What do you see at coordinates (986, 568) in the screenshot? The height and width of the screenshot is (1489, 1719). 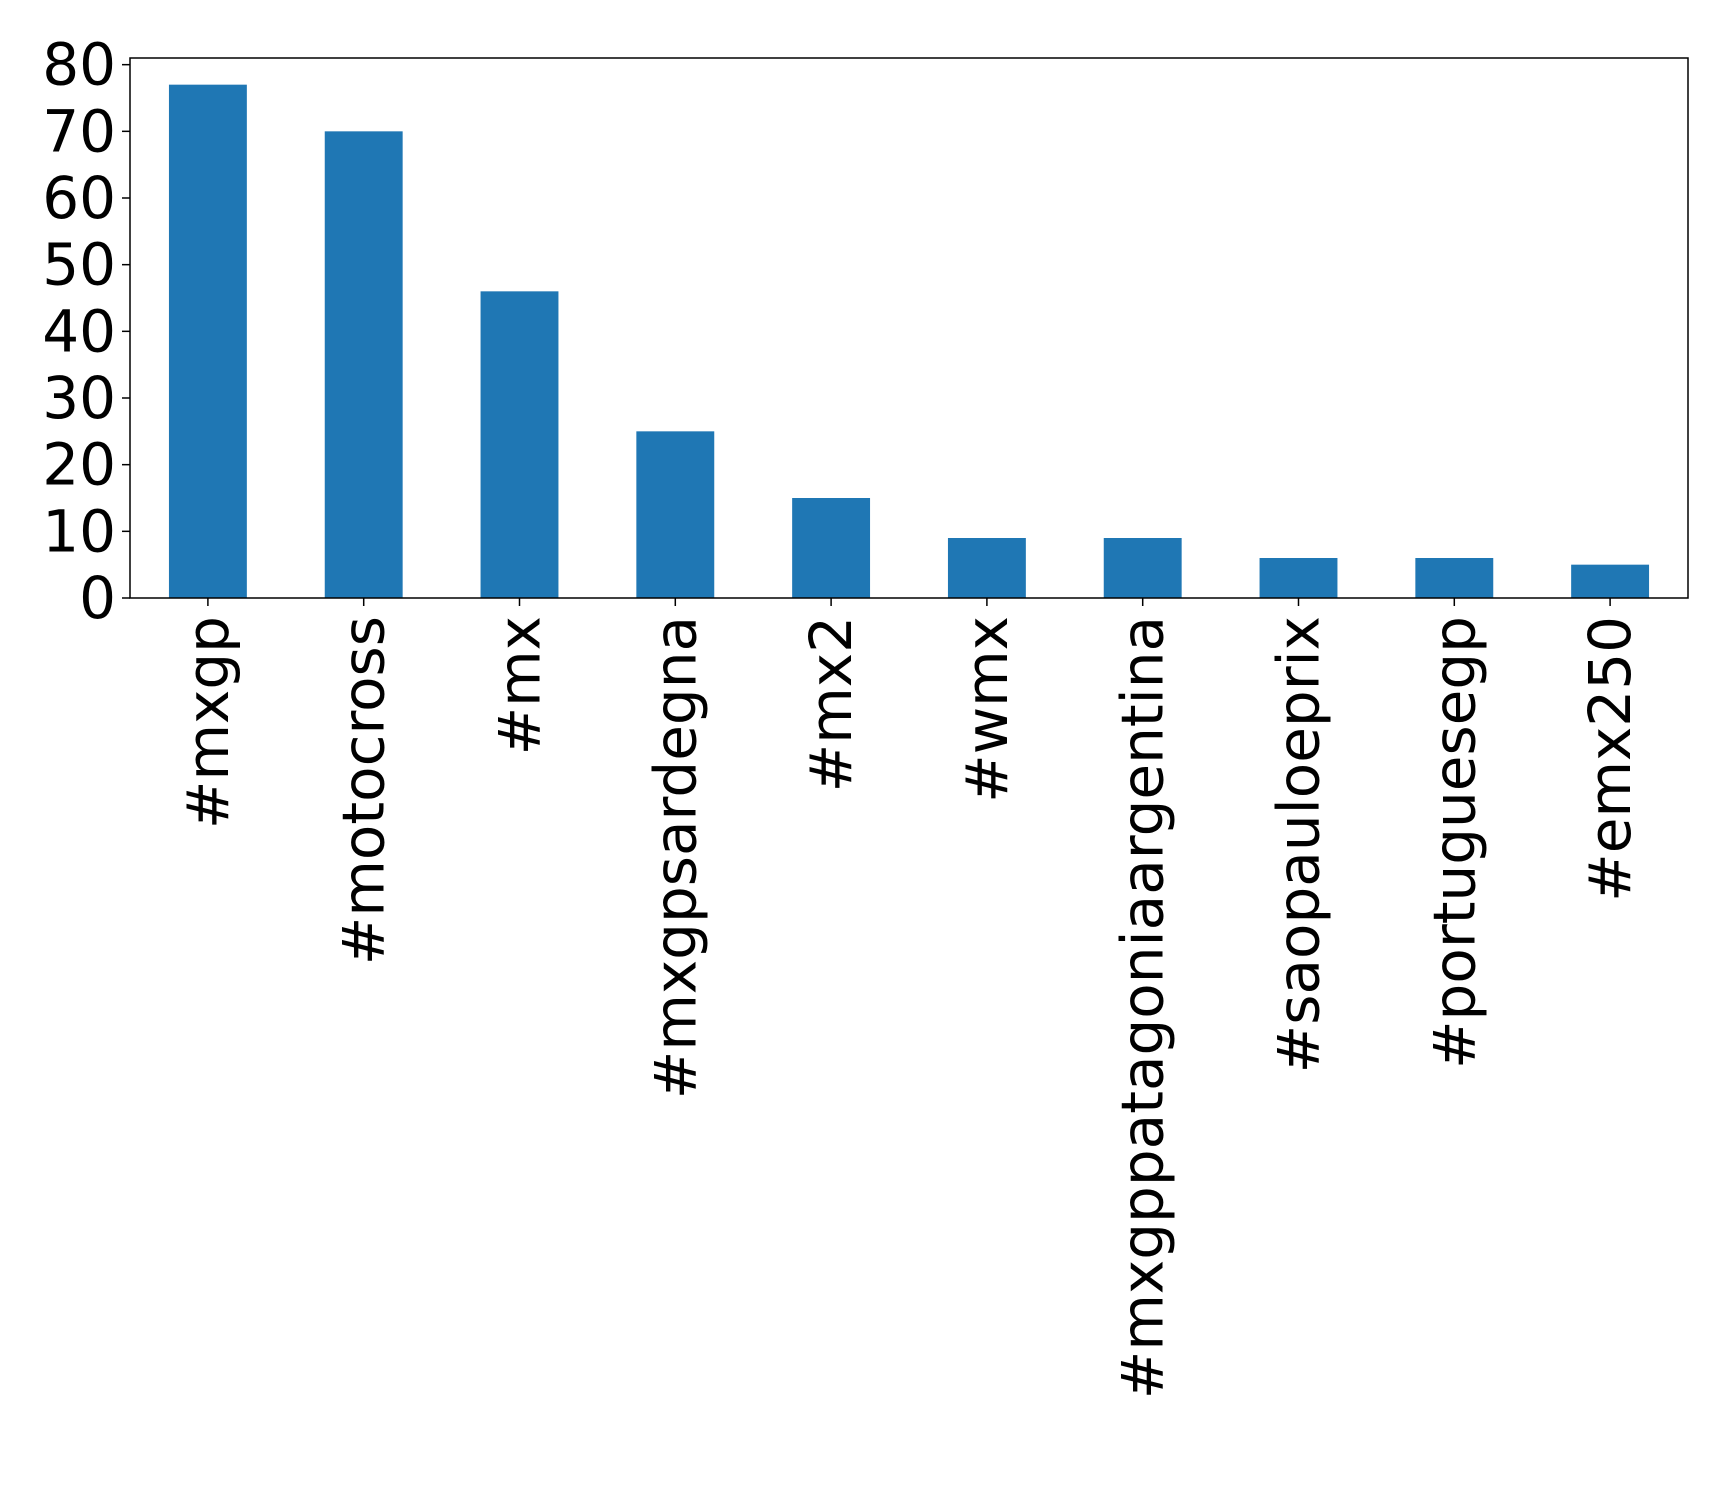 I see `bar-wmx` at bounding box center [986, 568].